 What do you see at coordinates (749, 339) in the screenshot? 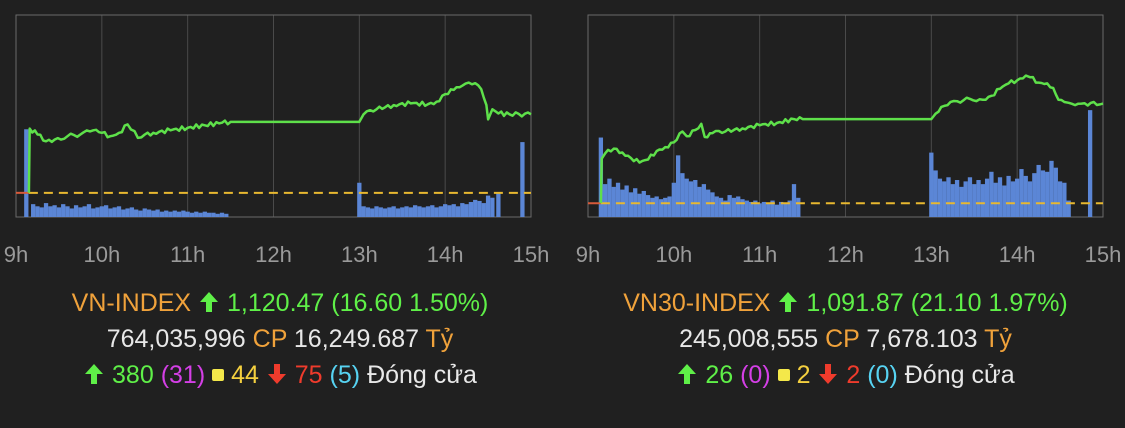
I see `trade-volume: 245,008,555` at bounding box center [749, 339].